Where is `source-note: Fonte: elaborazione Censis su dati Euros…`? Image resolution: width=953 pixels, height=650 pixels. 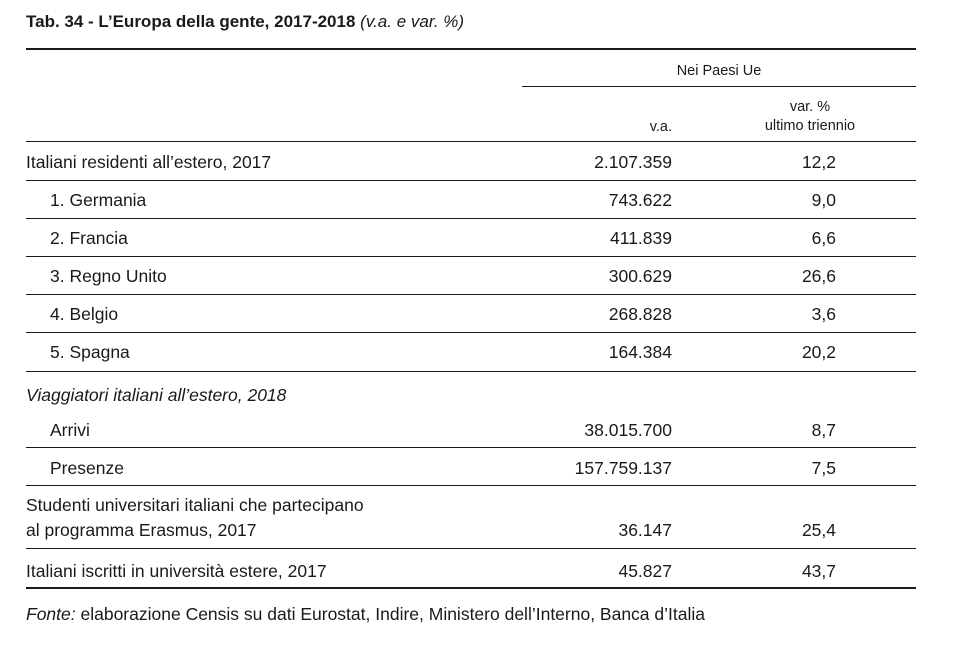
source-note: Fonte: elaborazione Censis su dati Euros… is located at coordinates (365, 614).